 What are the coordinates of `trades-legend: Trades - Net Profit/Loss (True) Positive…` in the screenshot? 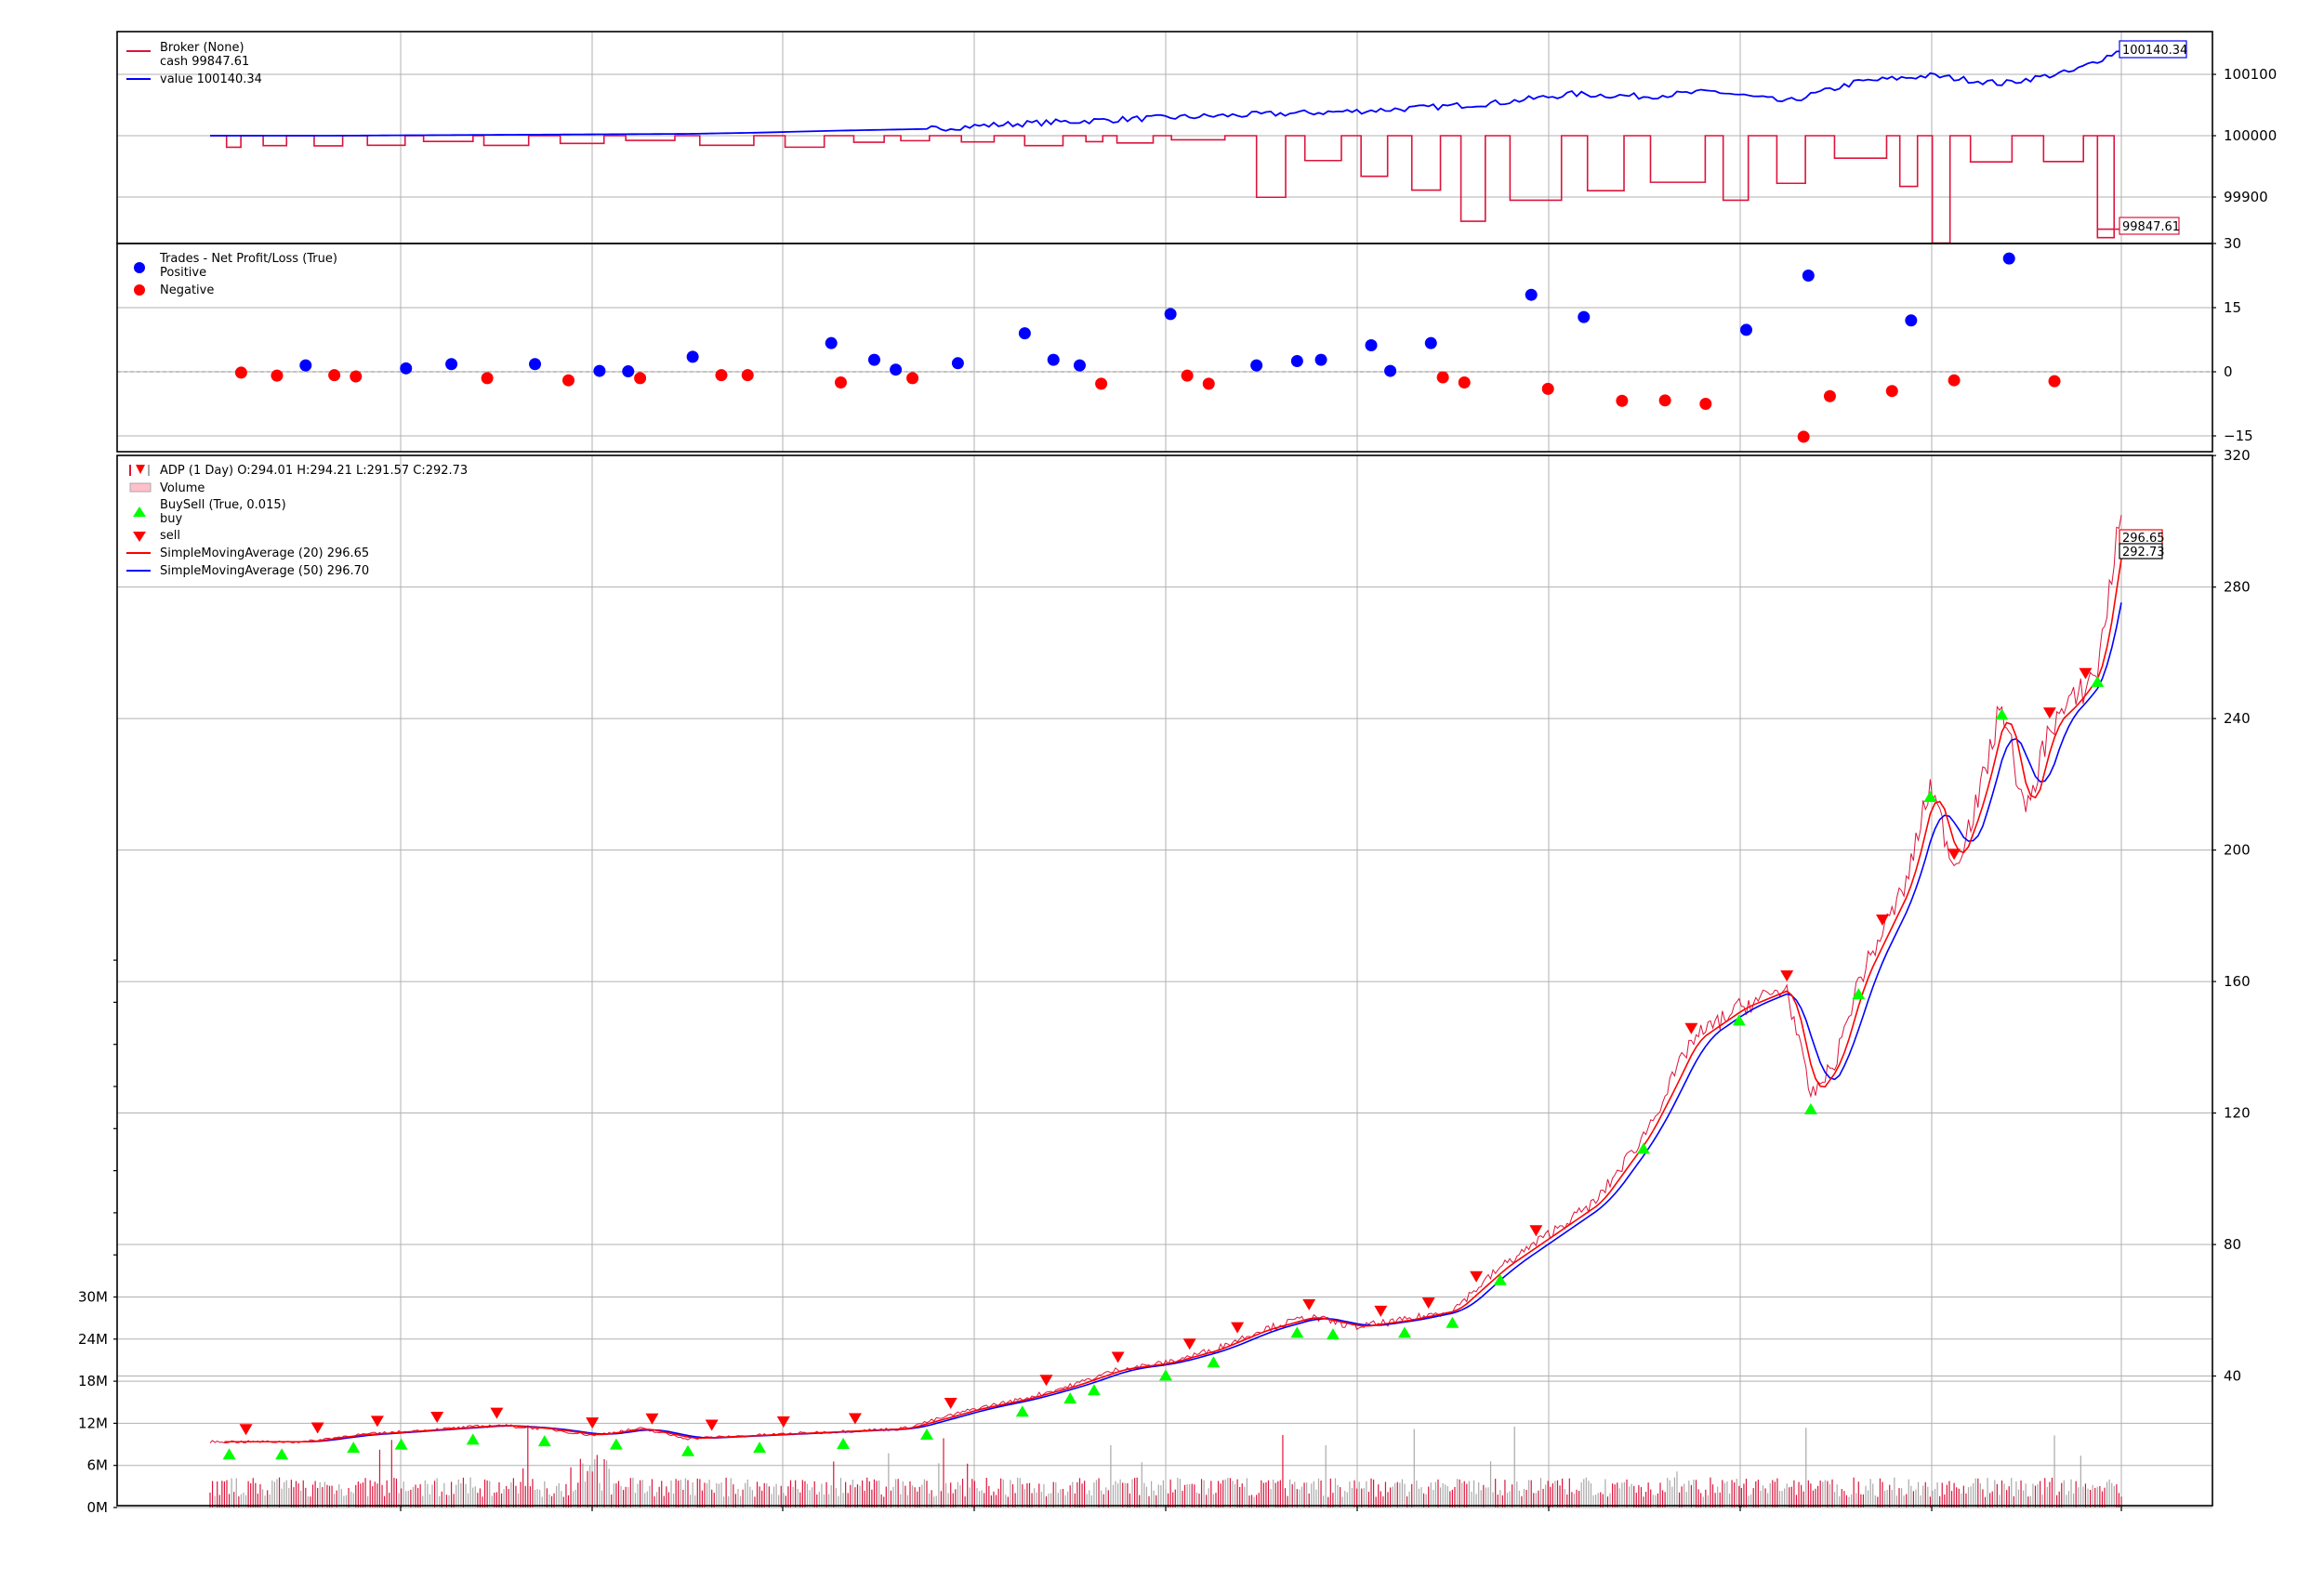 It's located at (235, 274).